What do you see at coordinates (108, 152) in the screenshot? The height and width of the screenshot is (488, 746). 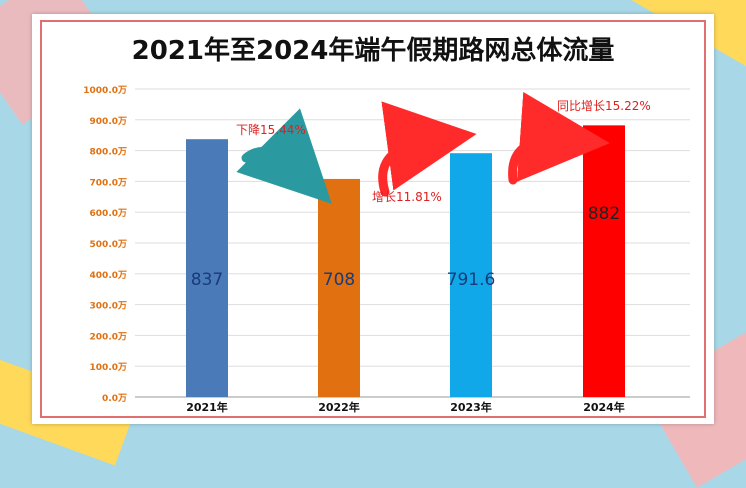 I see `y-tick-label: 800.0万` at bounding box center [108, 152].